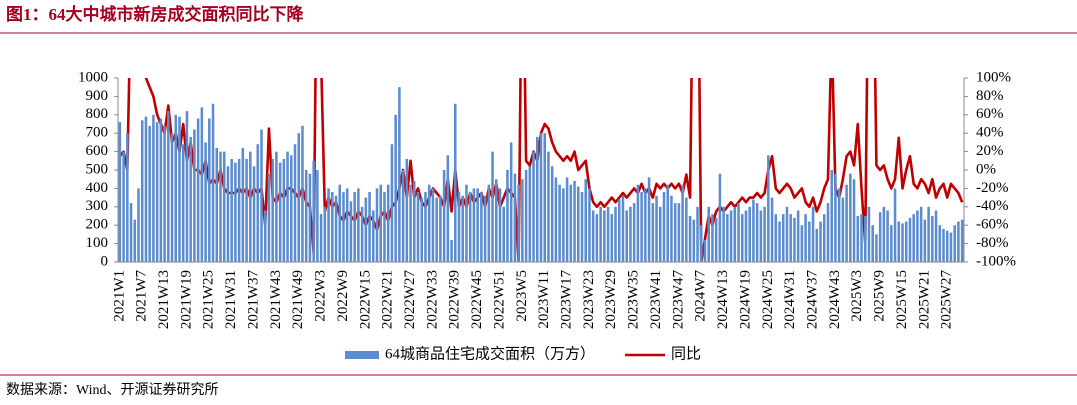 The height and width of the screenshot is (405, 1077). Describe the element at coordinates (112, 390) in the screenshot. I see `source-note: 数据来源：Wind、开源证券研究所` at that location.